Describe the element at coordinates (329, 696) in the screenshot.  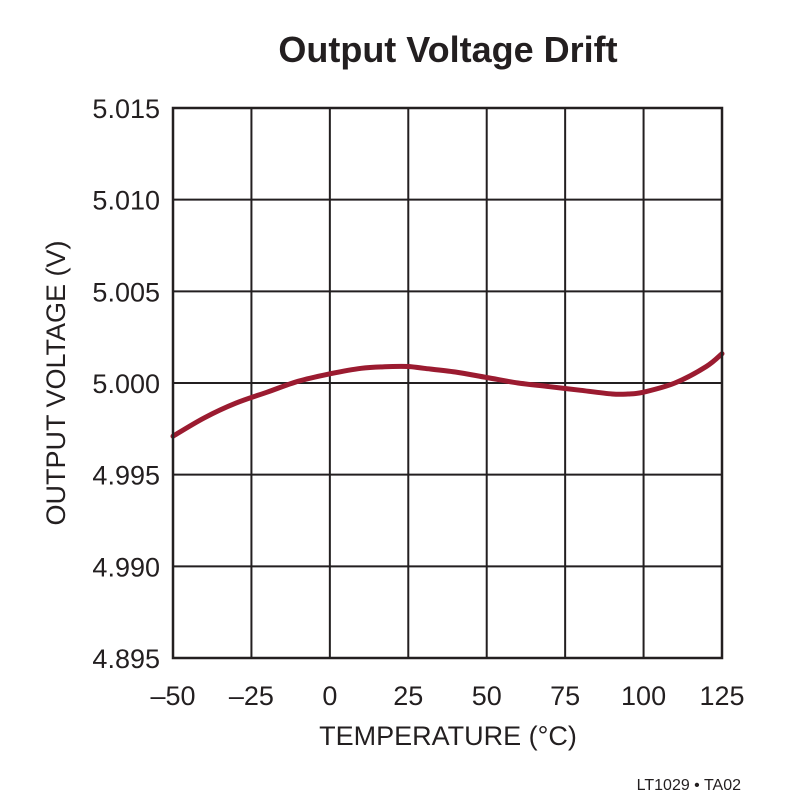
I see `x-tick-label: 0` at that location.